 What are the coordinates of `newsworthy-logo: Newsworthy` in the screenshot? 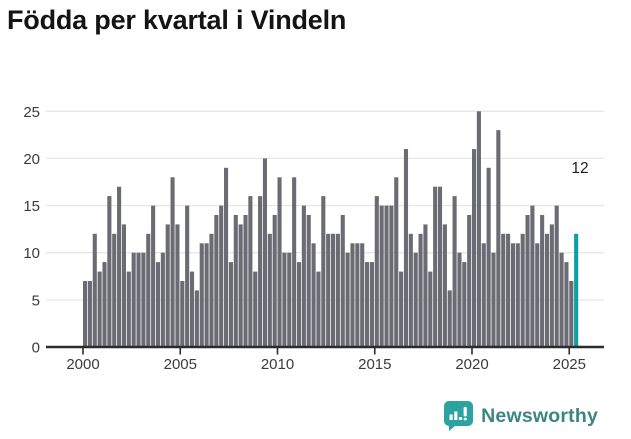 It's located at (521, 416).